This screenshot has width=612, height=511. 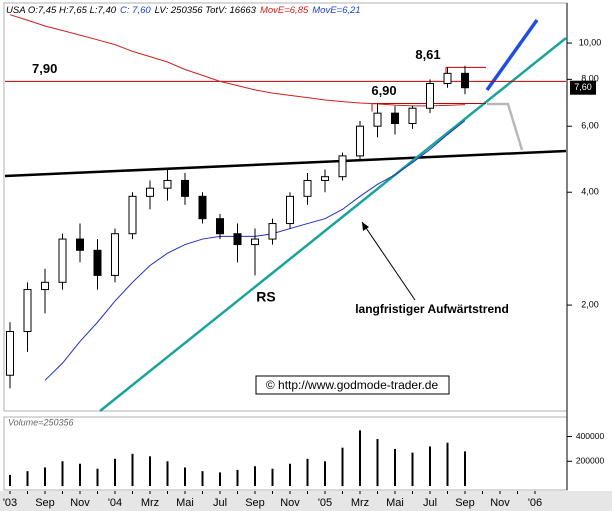 I want to click on volume-tick-label: 400000, so click(x=590, y=436).